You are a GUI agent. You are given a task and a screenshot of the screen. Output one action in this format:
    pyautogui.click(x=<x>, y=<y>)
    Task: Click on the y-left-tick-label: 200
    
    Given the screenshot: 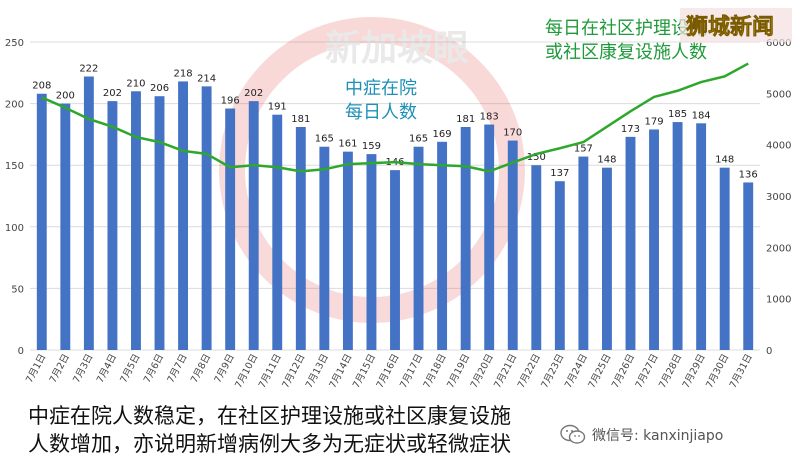 What is the action you would take?
    pyautogui.click(x=14, y=105)
    